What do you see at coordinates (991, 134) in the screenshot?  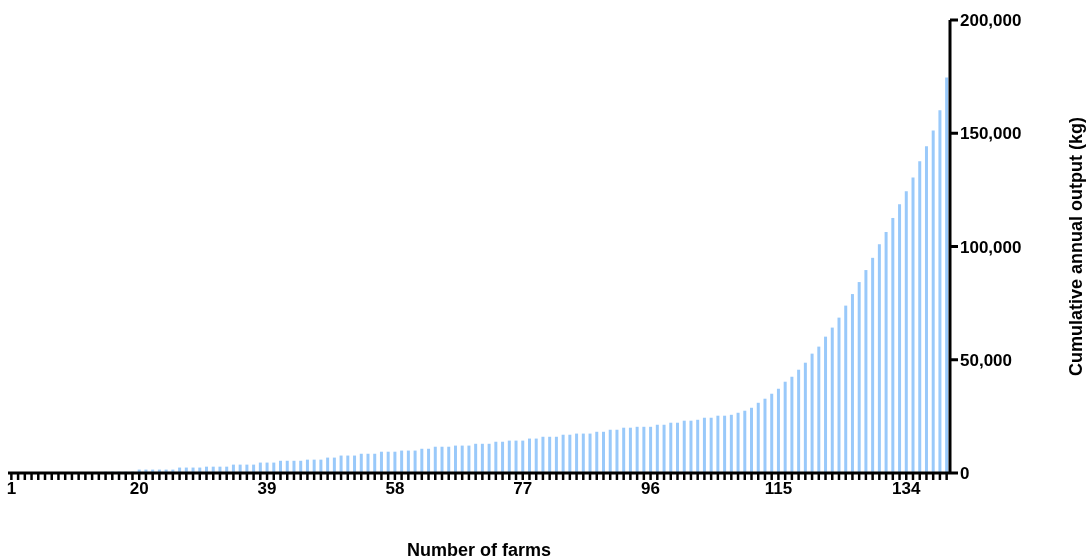 I see `y-tick-label: 150,000` at bounding box center [991, 134].